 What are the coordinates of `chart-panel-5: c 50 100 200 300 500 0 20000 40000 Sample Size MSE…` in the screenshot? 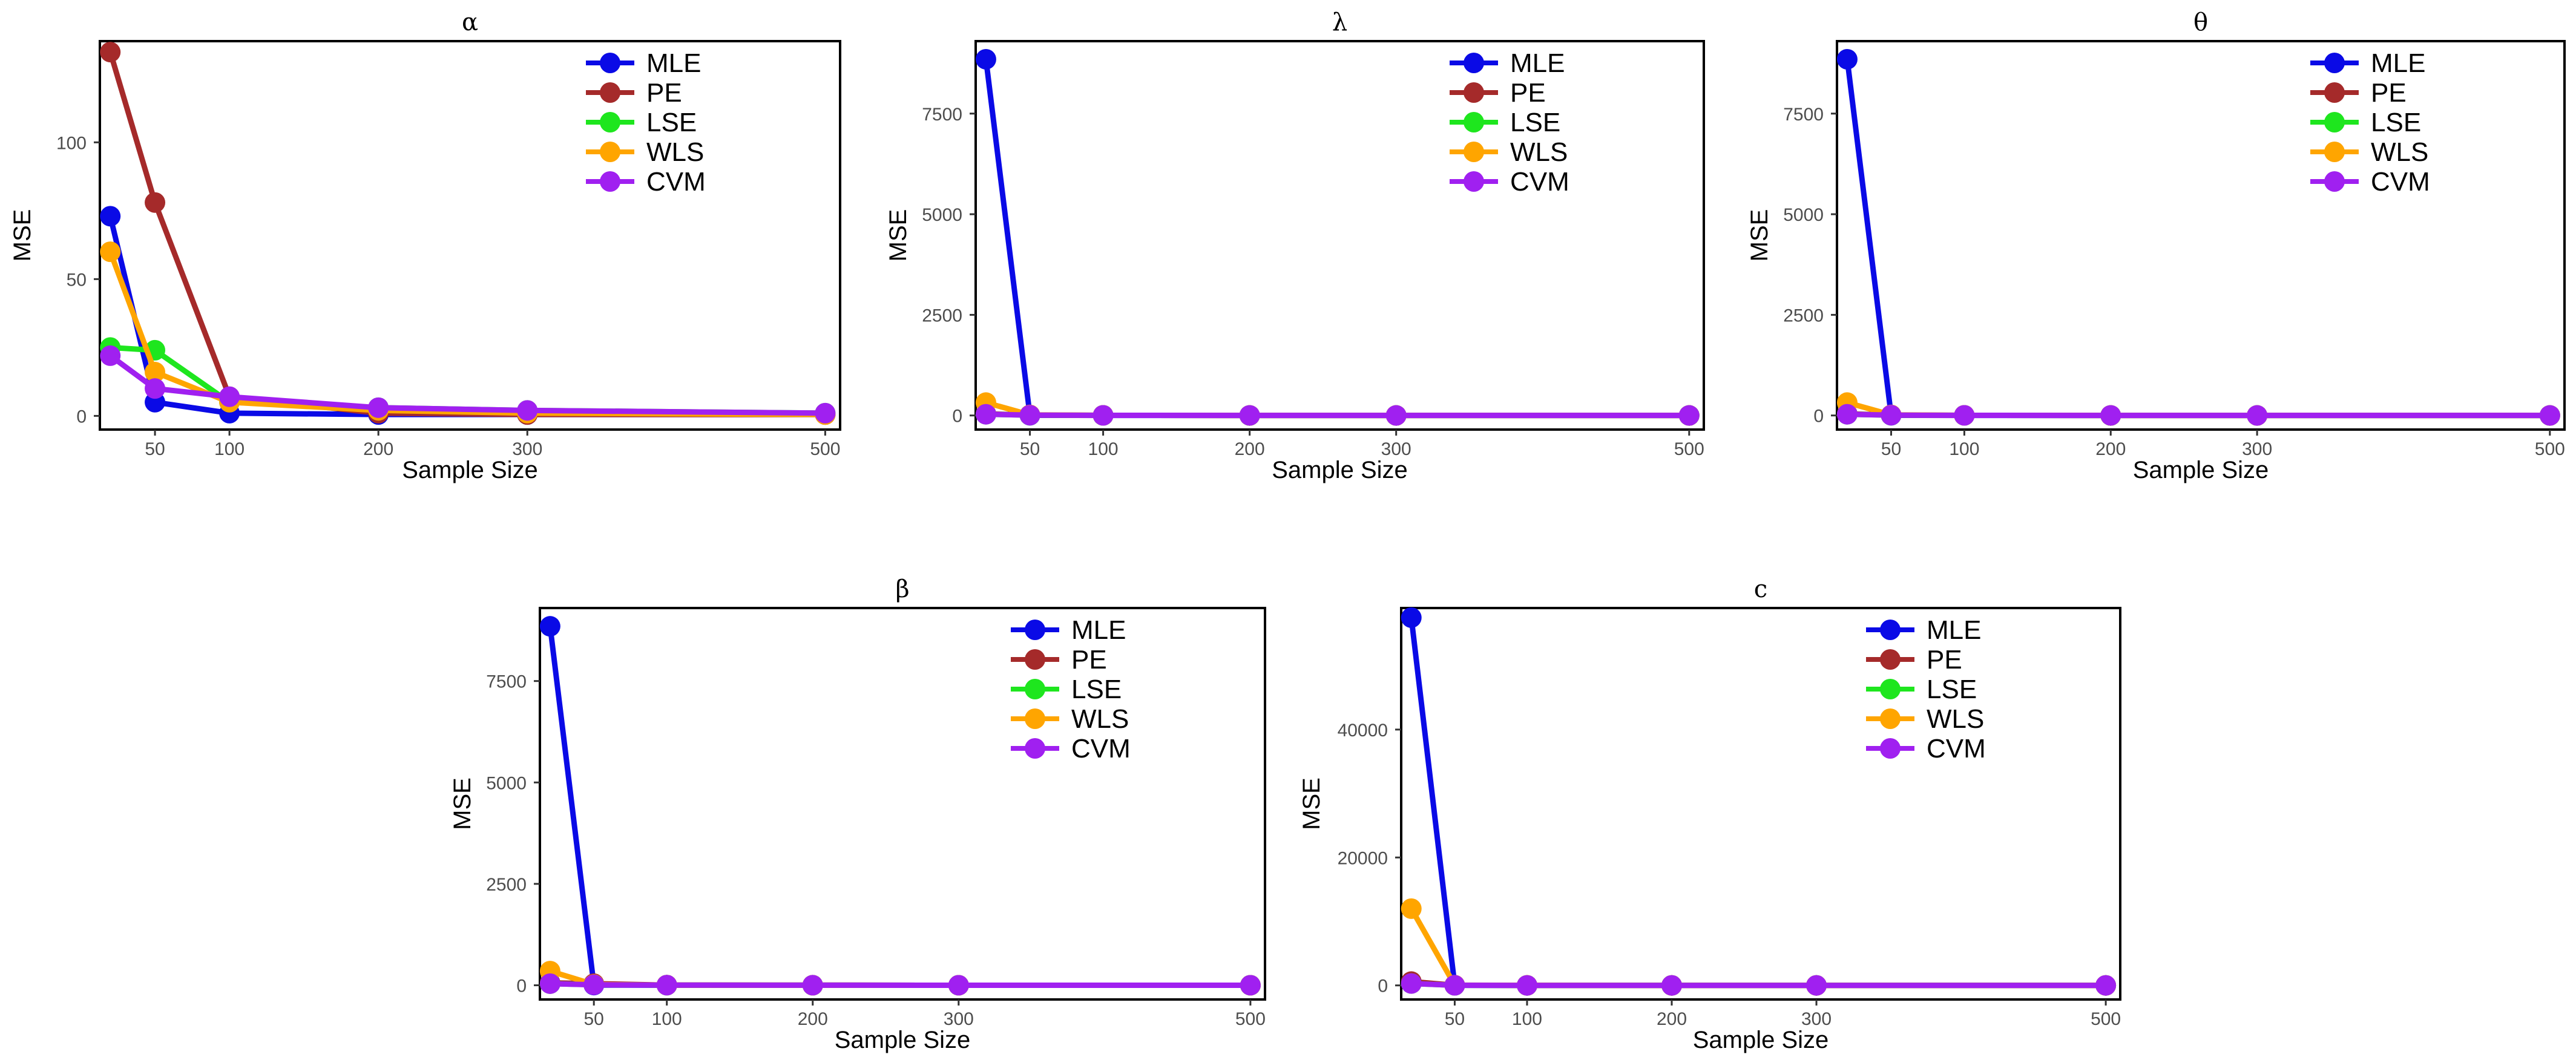 It's located at (1709, 814).